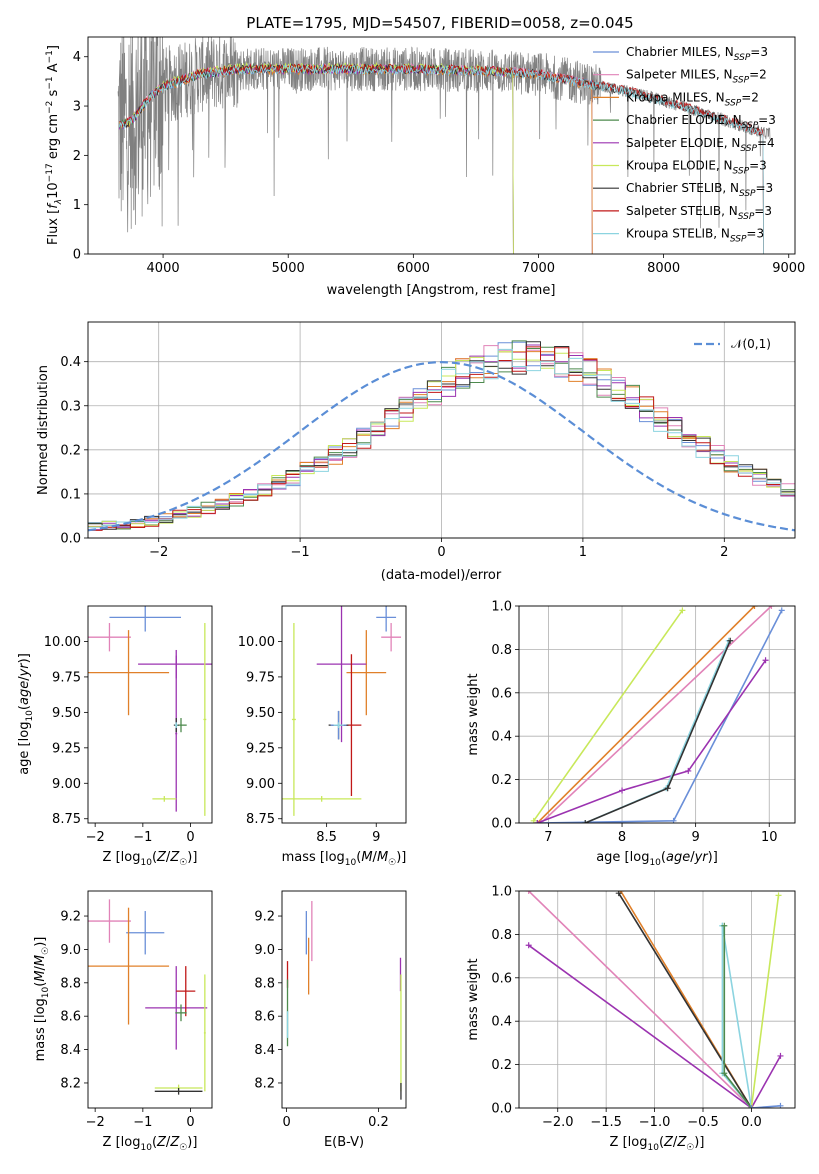 Image resolution: width=819 pixels, height=1174 pixels. What do you see at coordinates (70, 494) in the screenshot?
I see `y-tick-label: 0.1` at bounding box center [70, 494].